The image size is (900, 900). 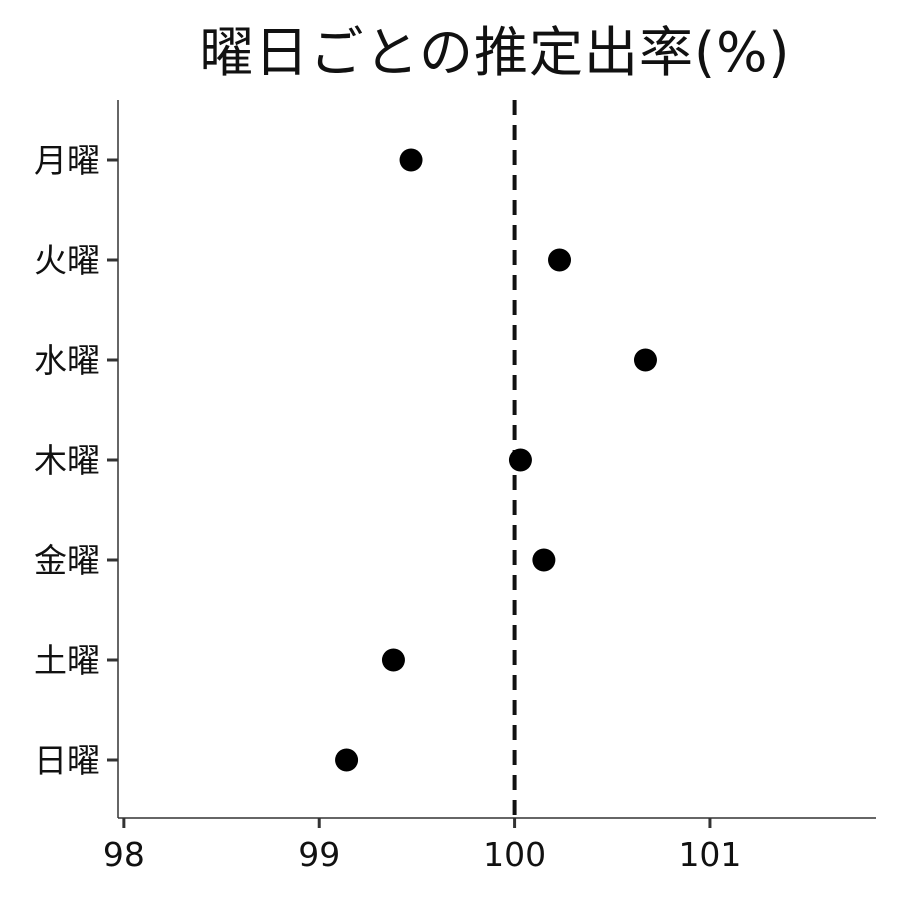 I want to click on y-tick-label: 土曜, so click(x=67, y=660).